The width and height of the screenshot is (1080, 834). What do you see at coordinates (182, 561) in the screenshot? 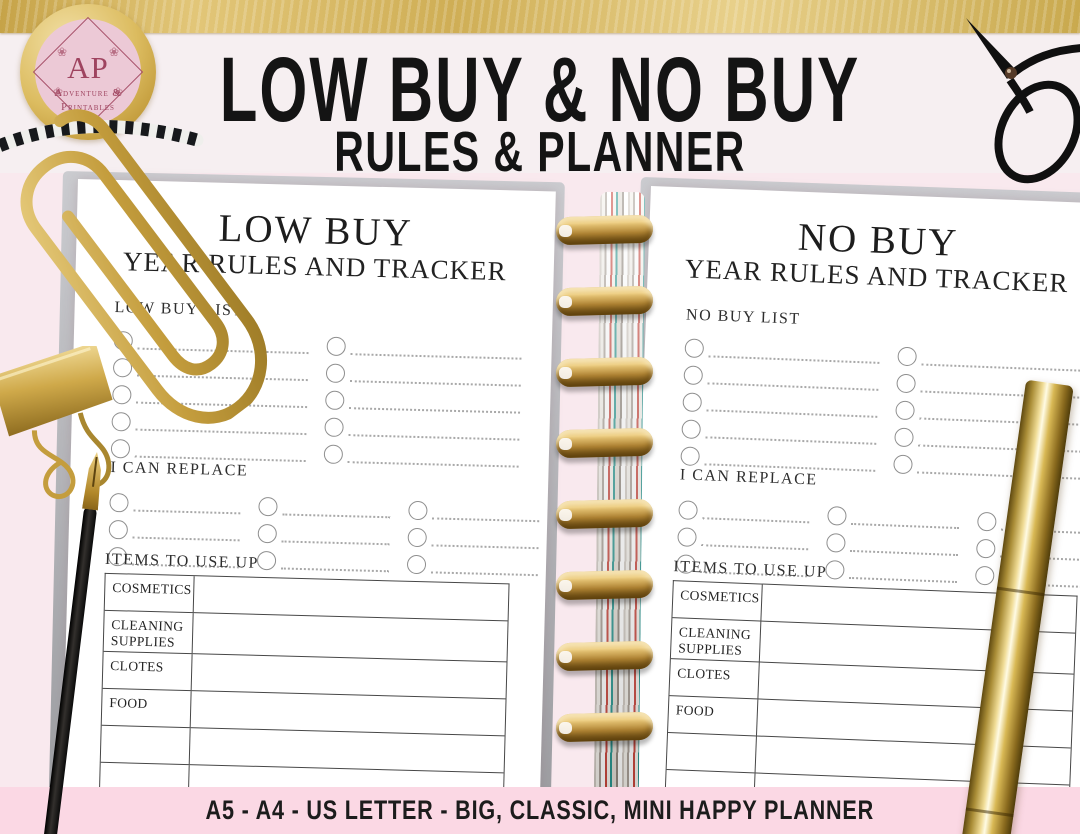
I see `section-label-useup: ITEMS TO USE UP` at bounding box center [182, 561].